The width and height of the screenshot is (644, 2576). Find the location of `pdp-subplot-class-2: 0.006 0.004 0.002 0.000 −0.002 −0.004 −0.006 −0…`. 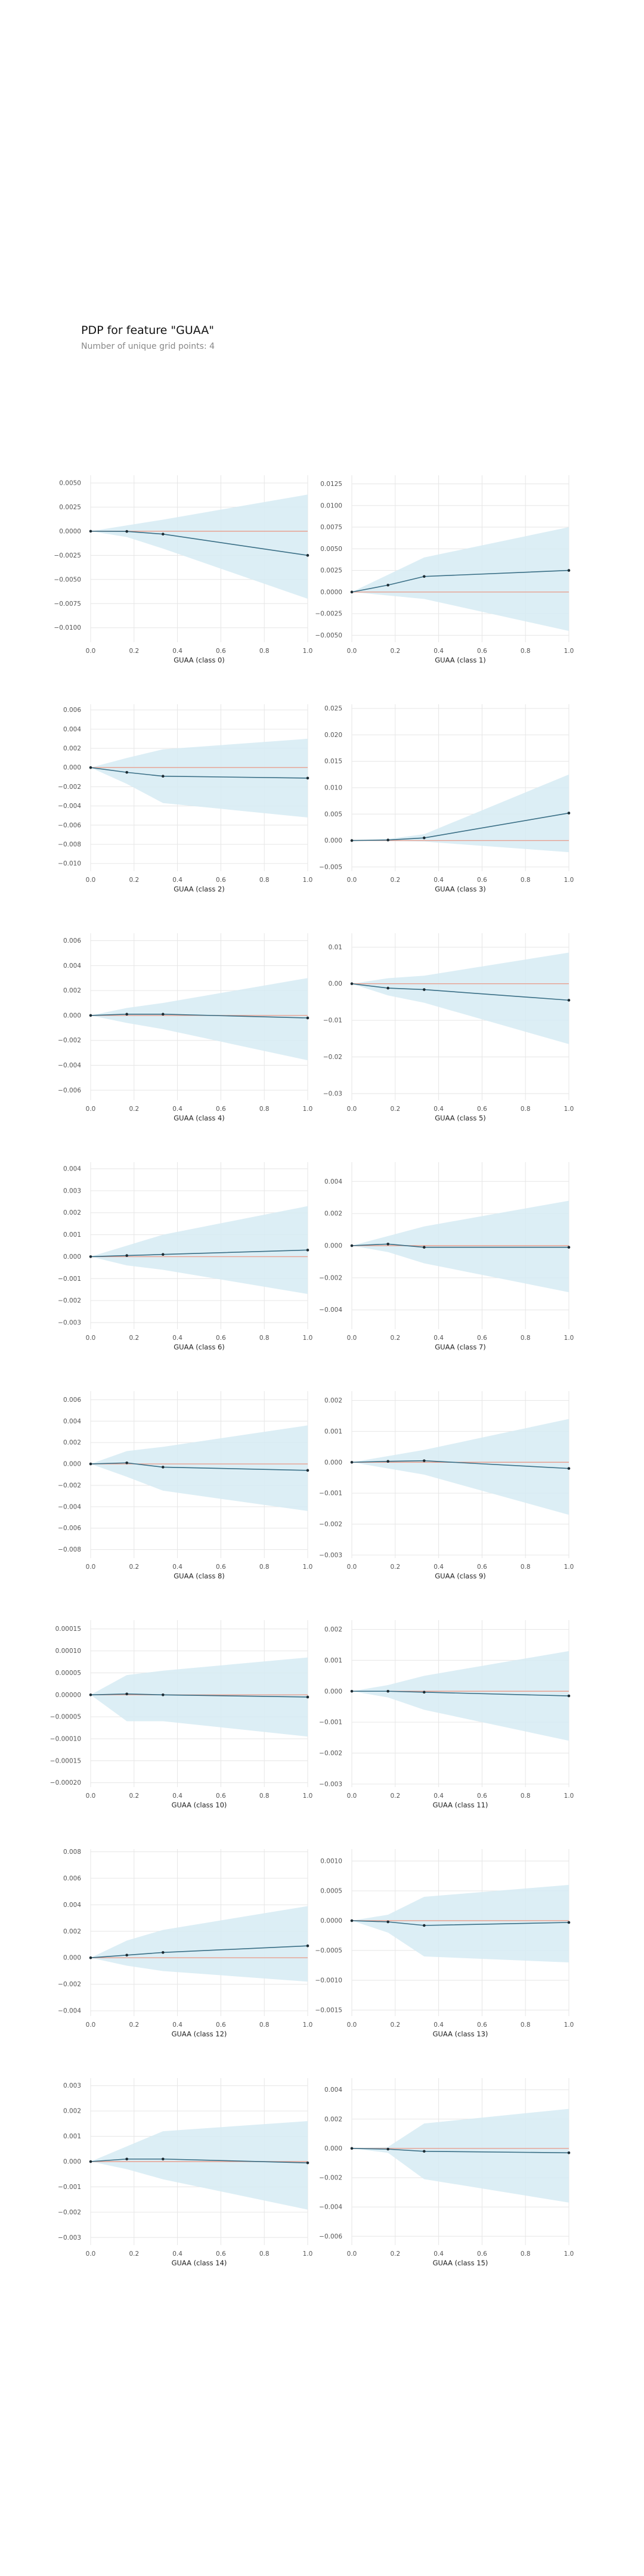

pdp-subplot-class-2: 0.006 0.004 0.002 0.000 −0.002 −0.004 −0.006 −0… is located at coordinates (185, 798).